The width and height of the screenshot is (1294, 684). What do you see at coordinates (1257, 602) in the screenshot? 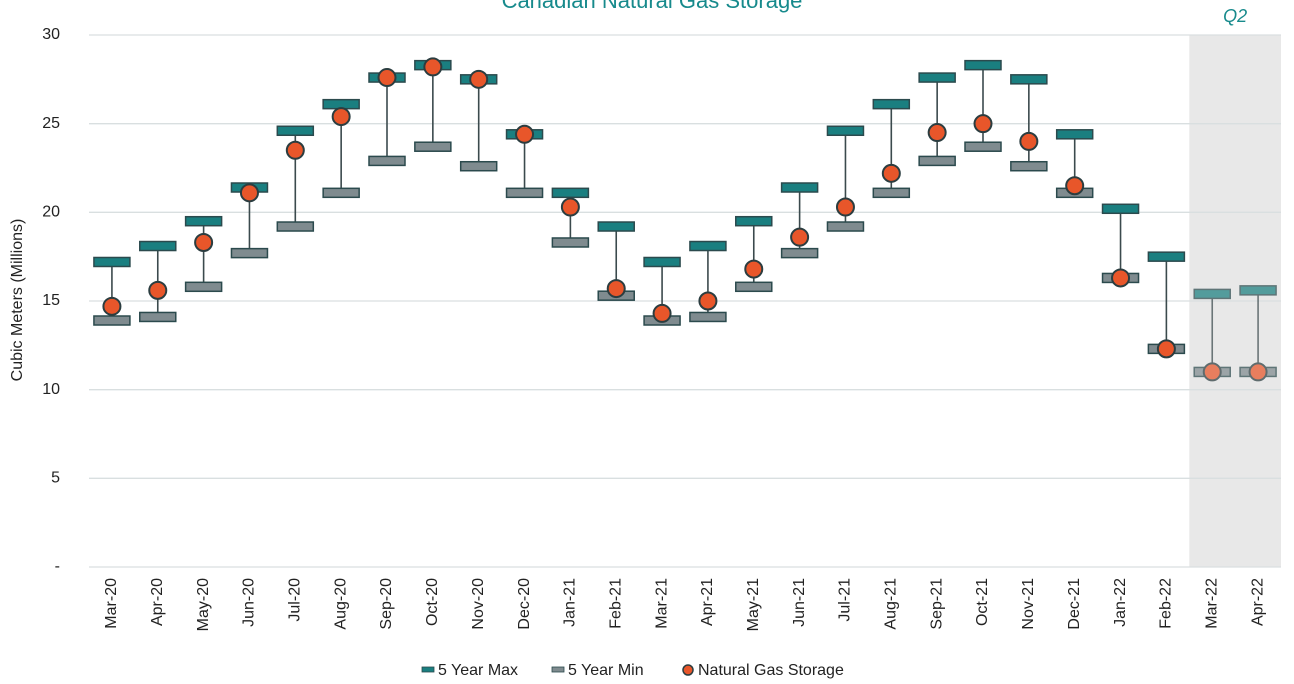
I see `x-tick-label: Apr-22` at bounding box center [1257, 602].